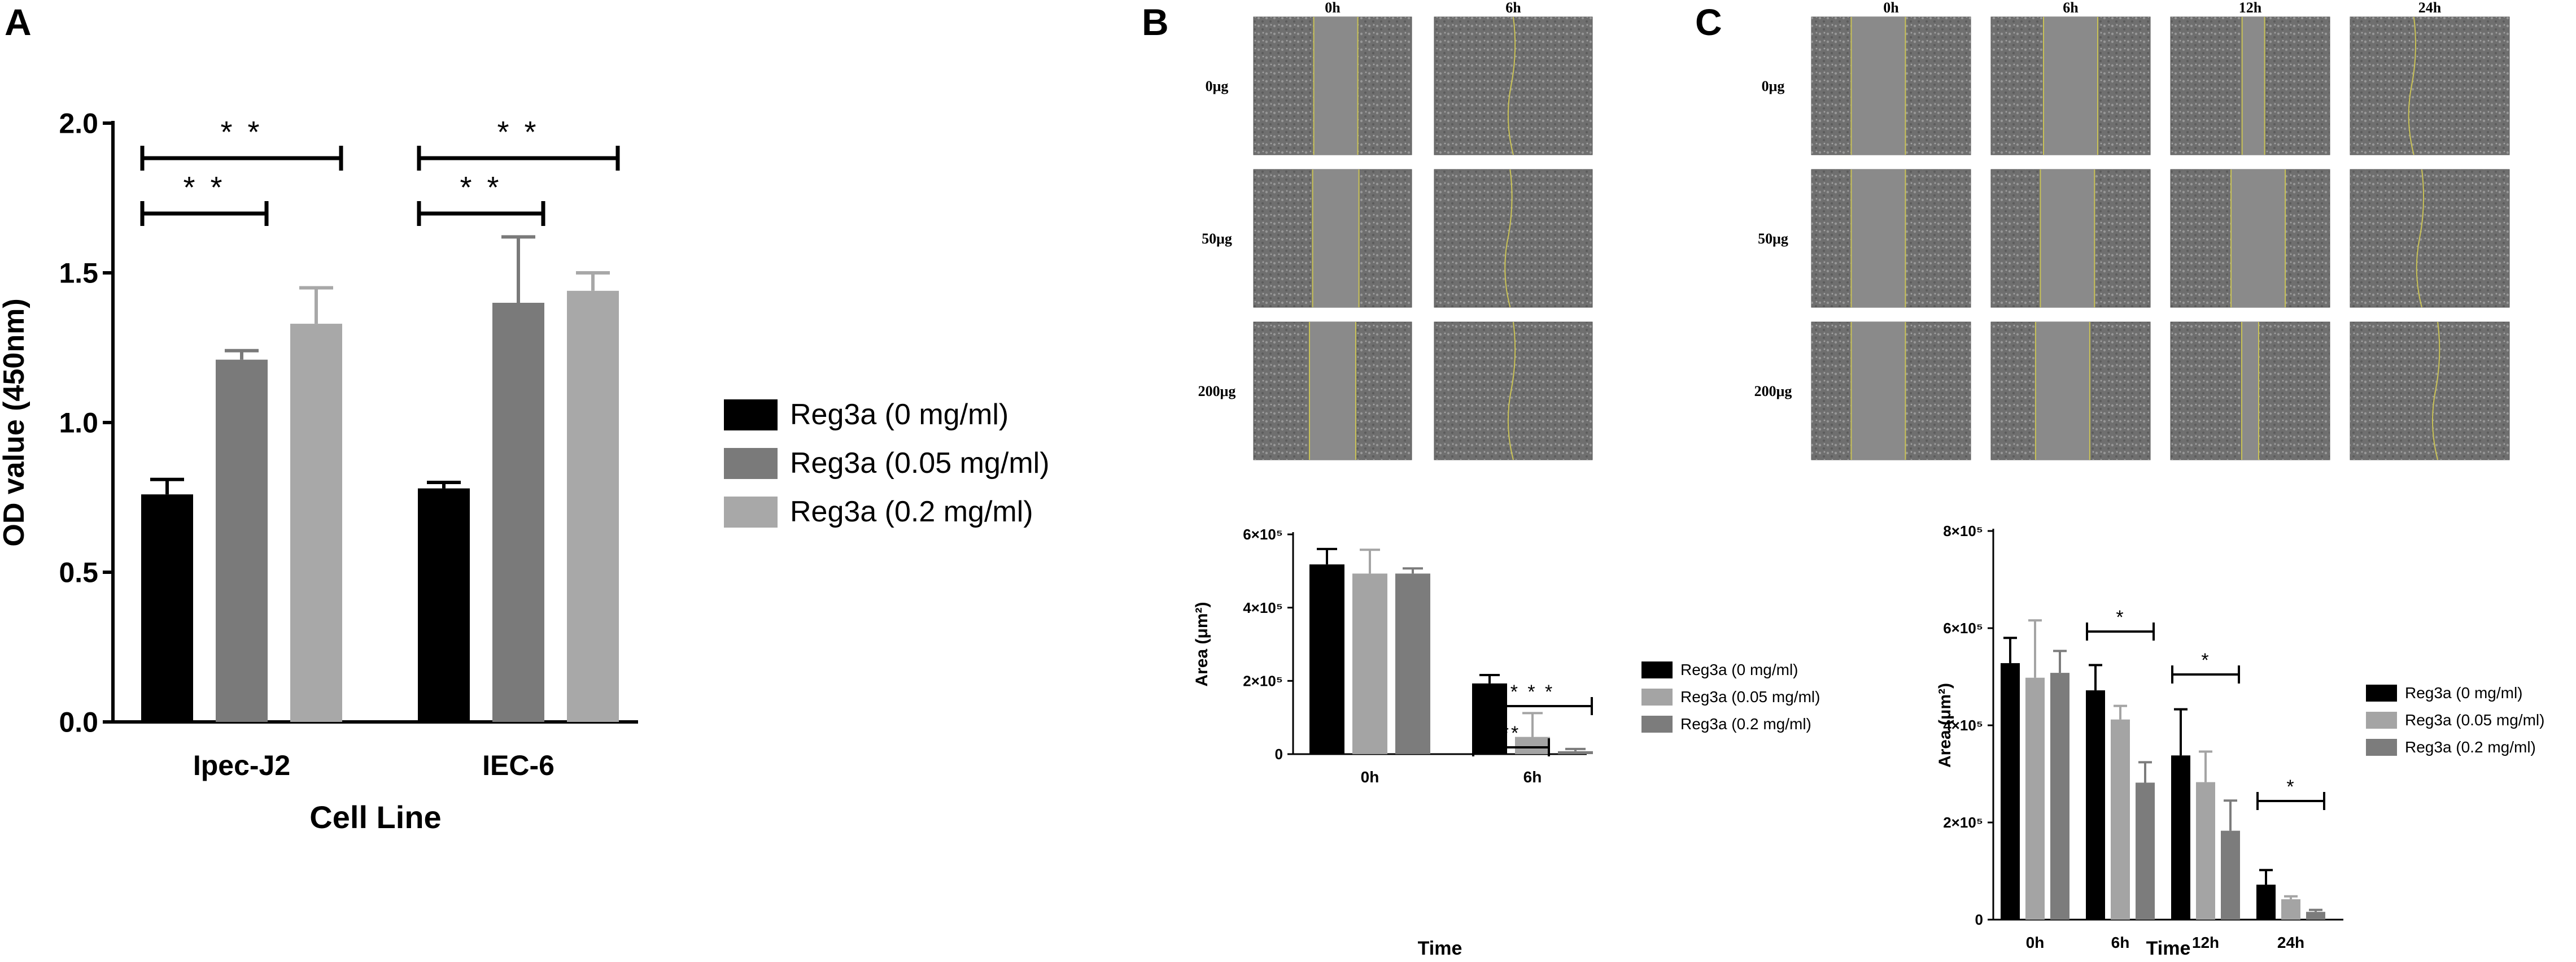 This screenshot has width=2576, height=962. I want to click on chart-b-bar-0h-s1, so click(1370, 663).